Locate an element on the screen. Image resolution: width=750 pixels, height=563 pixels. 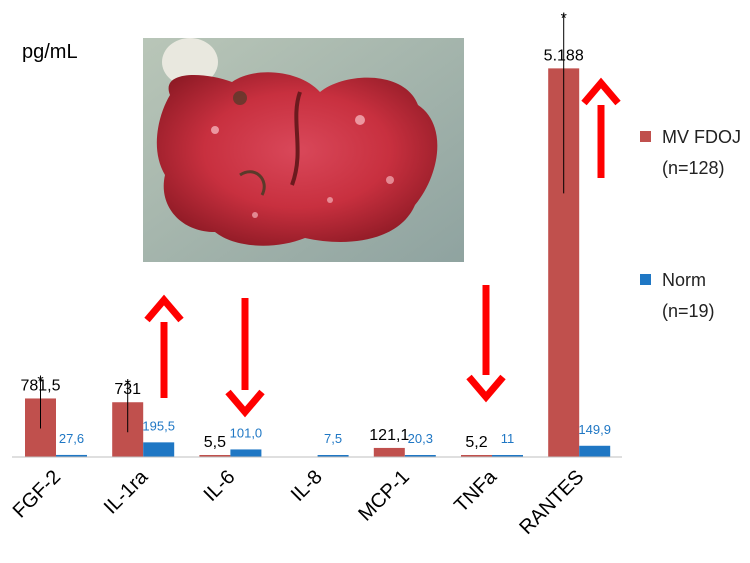
y-axis-unit-label: pg/mL is located at coordinates (50, 52).